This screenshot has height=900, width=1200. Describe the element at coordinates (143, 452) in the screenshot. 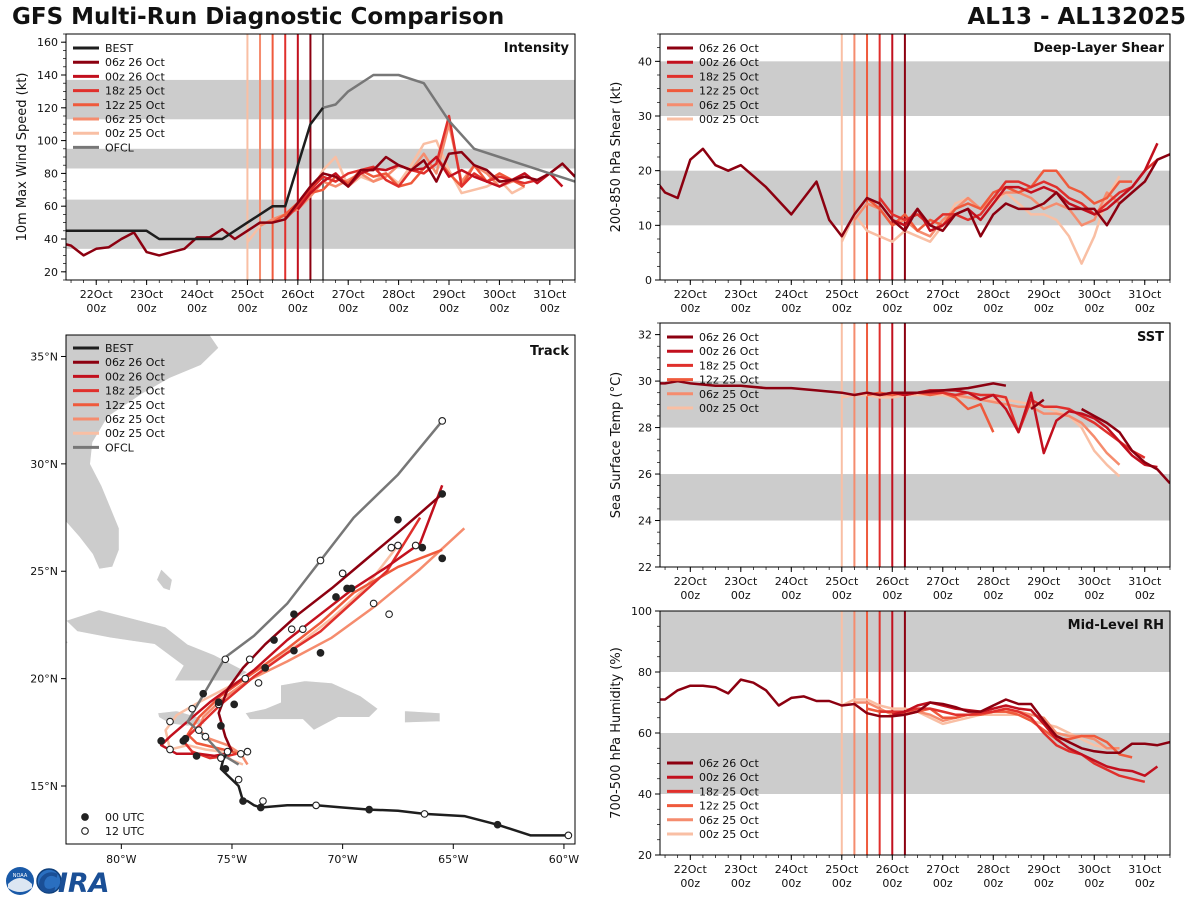

I see `land-us-southeast` at that location.